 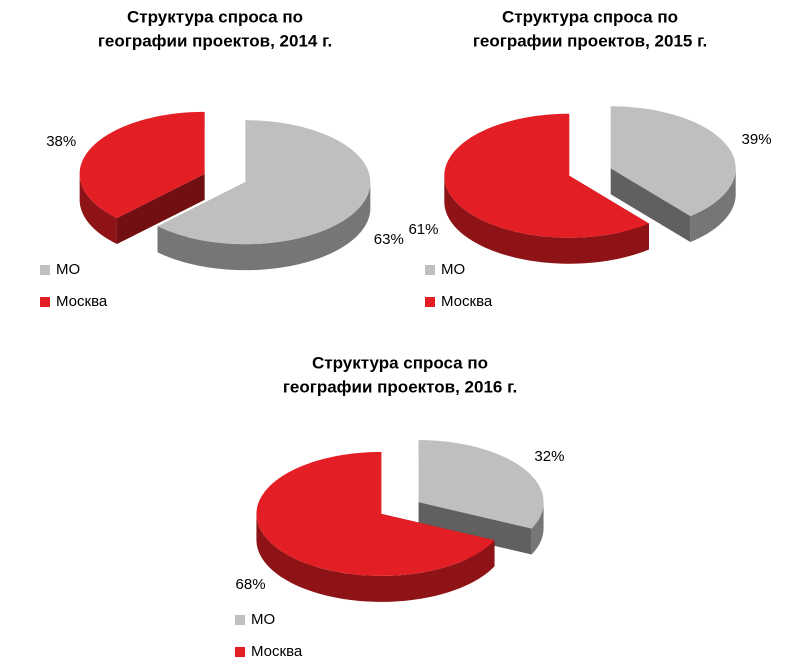 I want to click on chart-title: географии проектов, 2014 г., so click(x=215, y=40).